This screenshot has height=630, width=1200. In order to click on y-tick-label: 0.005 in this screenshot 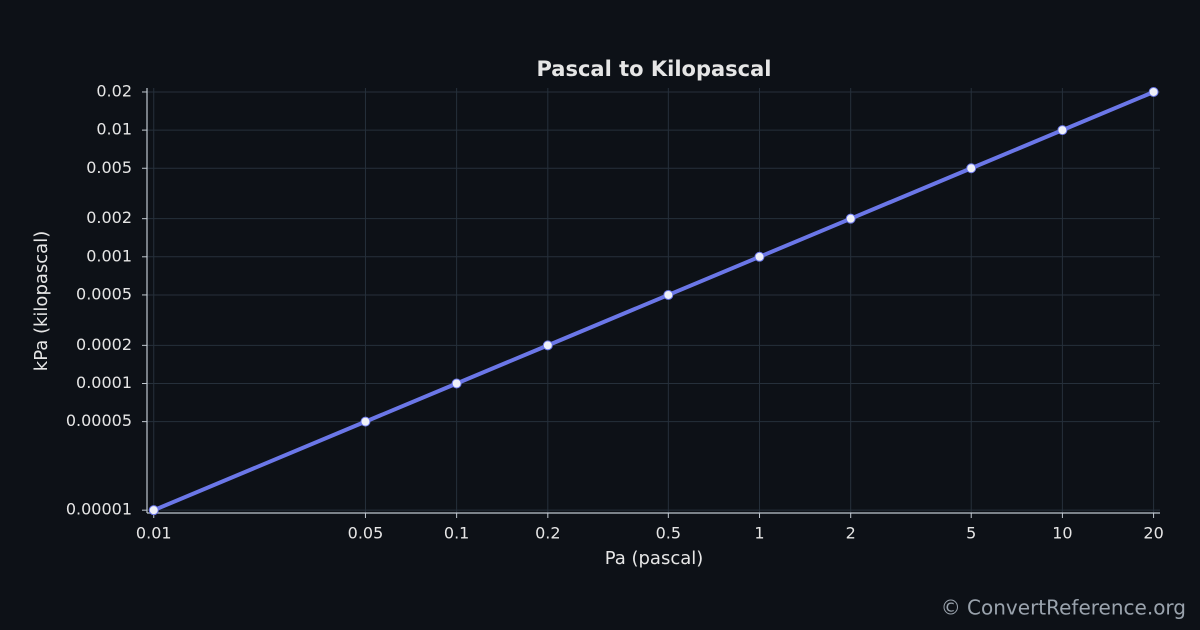, I will do `click(109, 167)`.